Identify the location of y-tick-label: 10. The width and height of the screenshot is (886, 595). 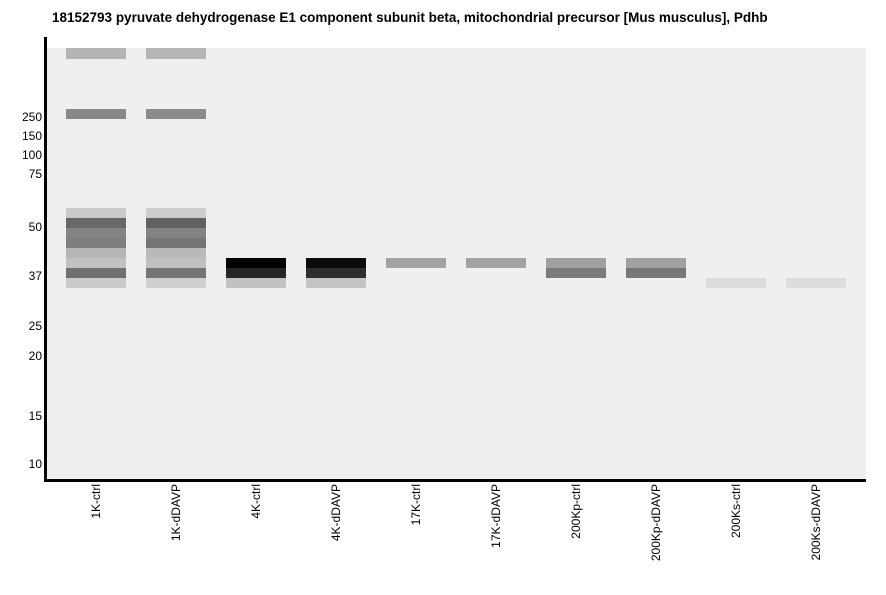
(35, 464).